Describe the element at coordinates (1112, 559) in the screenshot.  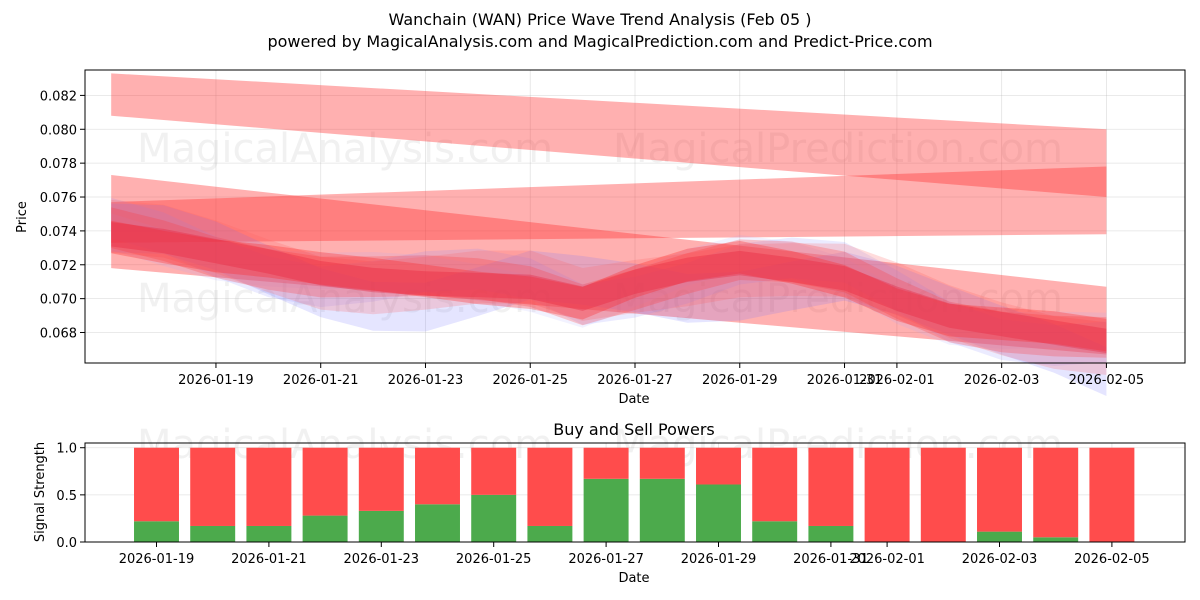
I see `signal-x-tick-label: 2026-02-05` at that location.